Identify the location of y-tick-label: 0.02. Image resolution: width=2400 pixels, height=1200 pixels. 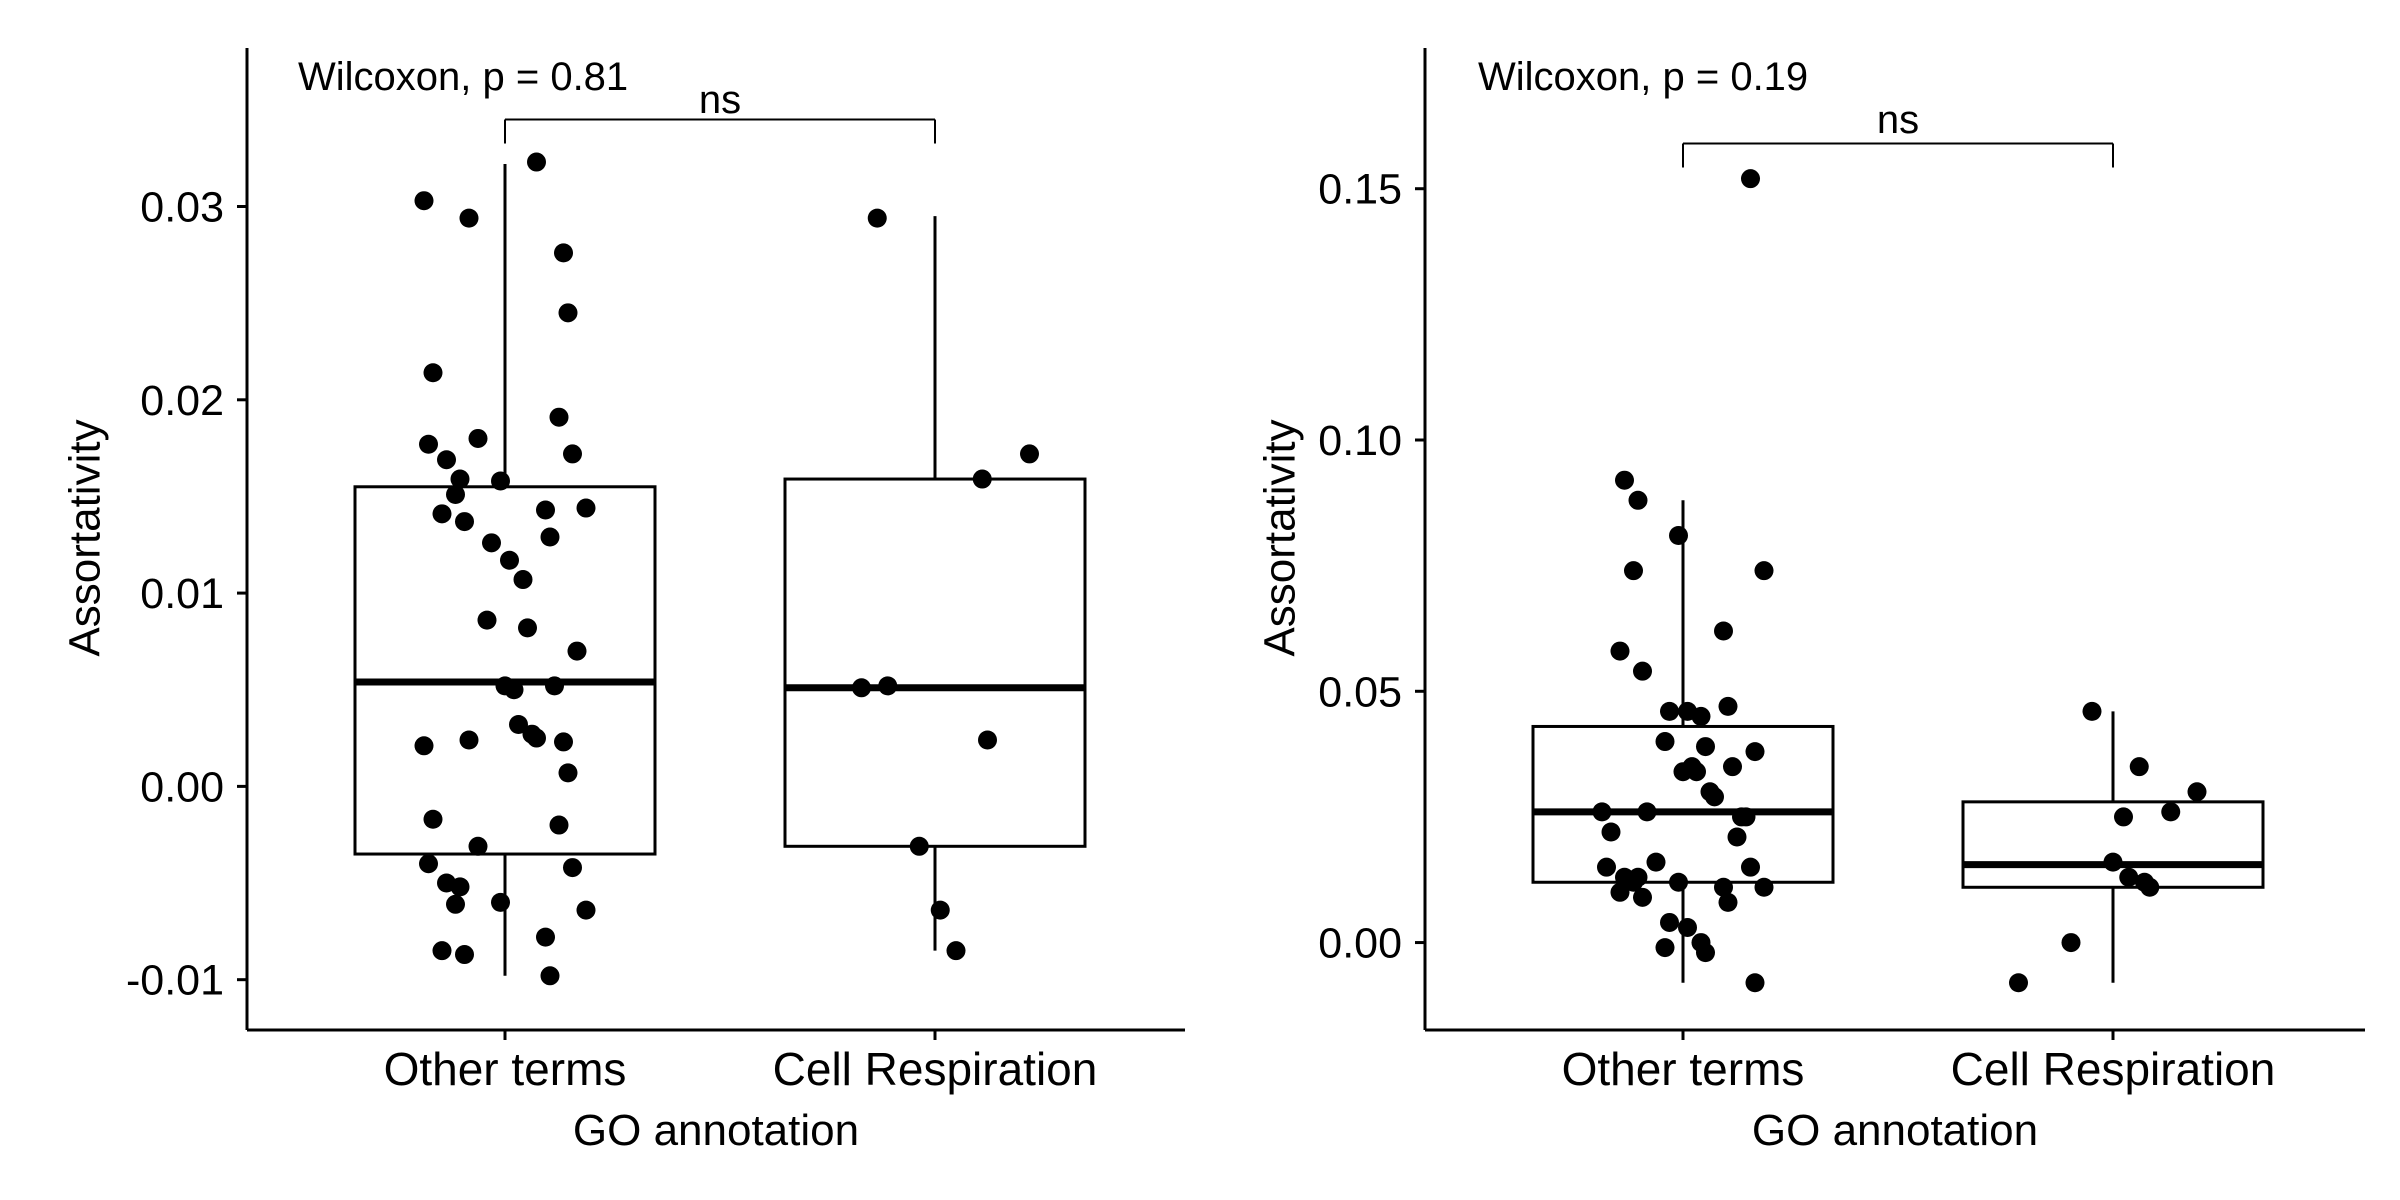
(182, 401).